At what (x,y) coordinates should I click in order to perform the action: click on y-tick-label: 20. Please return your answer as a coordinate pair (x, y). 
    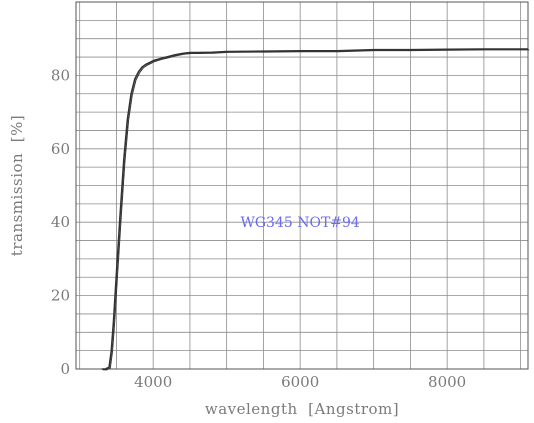
    Looking at the image, I should click on (60, 296).